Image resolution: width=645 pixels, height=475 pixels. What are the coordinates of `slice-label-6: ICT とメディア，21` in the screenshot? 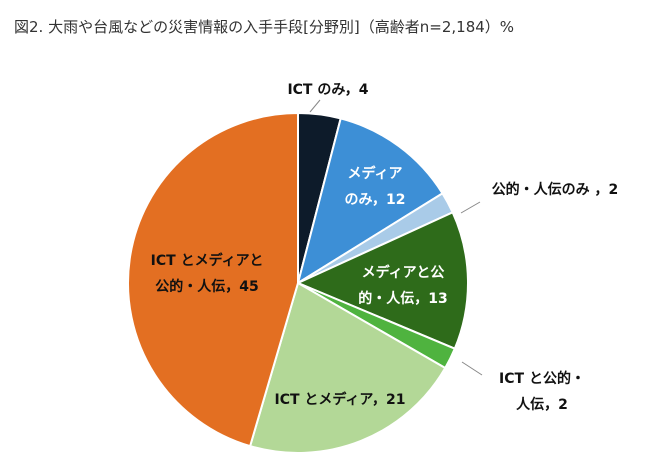 It's located at (339, 399).